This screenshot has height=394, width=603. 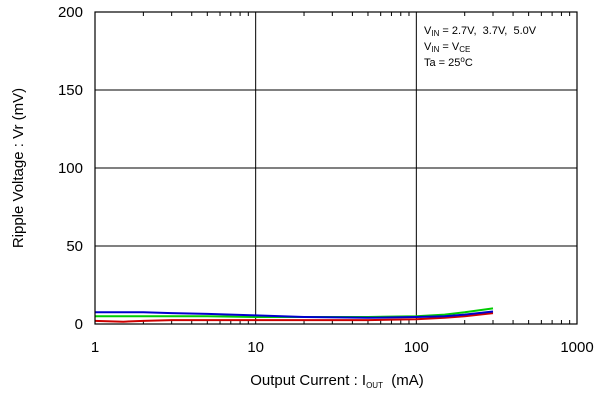 I want to click on ann3-sup: o, so click(x=462, y=59).